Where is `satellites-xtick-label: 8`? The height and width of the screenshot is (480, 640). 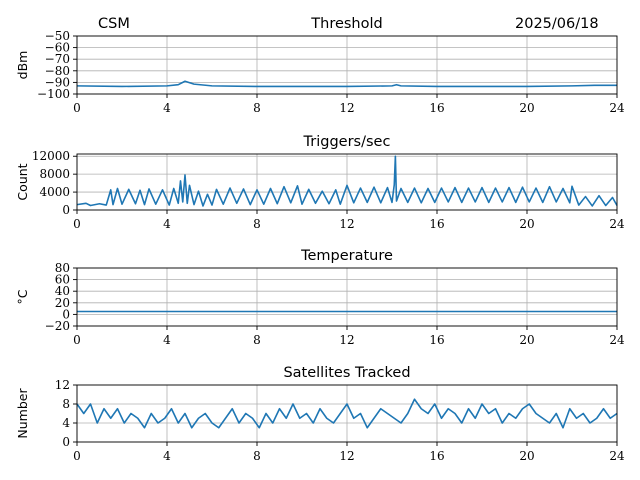
satellites-xtick-label: 8 is located at coordinates (257, 456).